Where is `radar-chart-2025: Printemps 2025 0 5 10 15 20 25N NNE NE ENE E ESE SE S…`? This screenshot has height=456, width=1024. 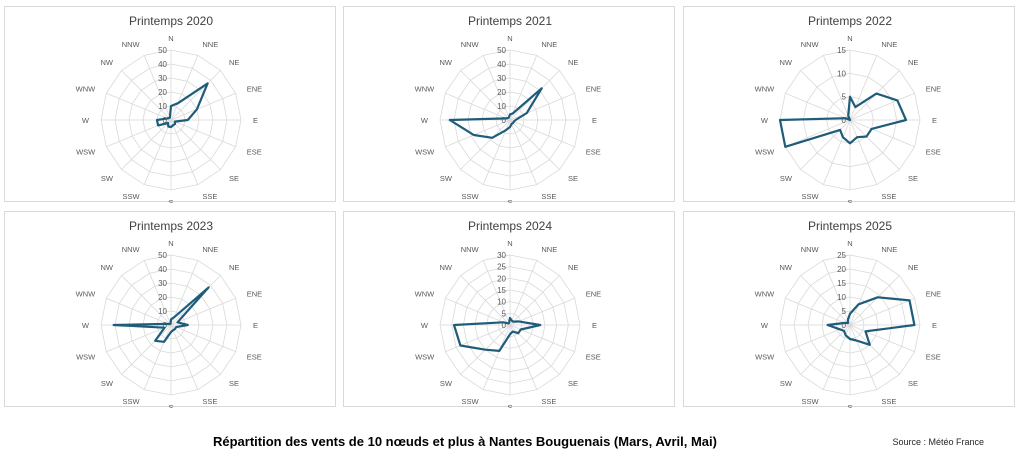
radar-chart-2025: Printemps 2025 0 5 10 15 20 25N NNE NE ENE E ESE SE S… is located at coordinates (848, 313).